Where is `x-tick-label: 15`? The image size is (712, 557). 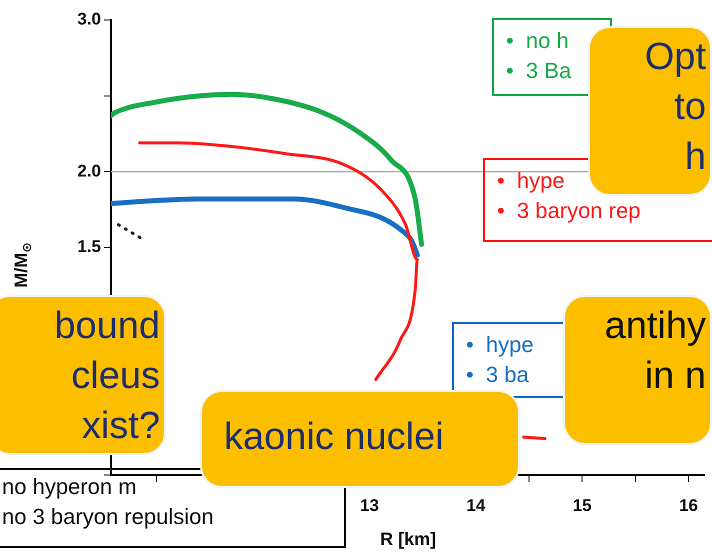 x-tick-label: 15 is located at coordinates (582, 505).